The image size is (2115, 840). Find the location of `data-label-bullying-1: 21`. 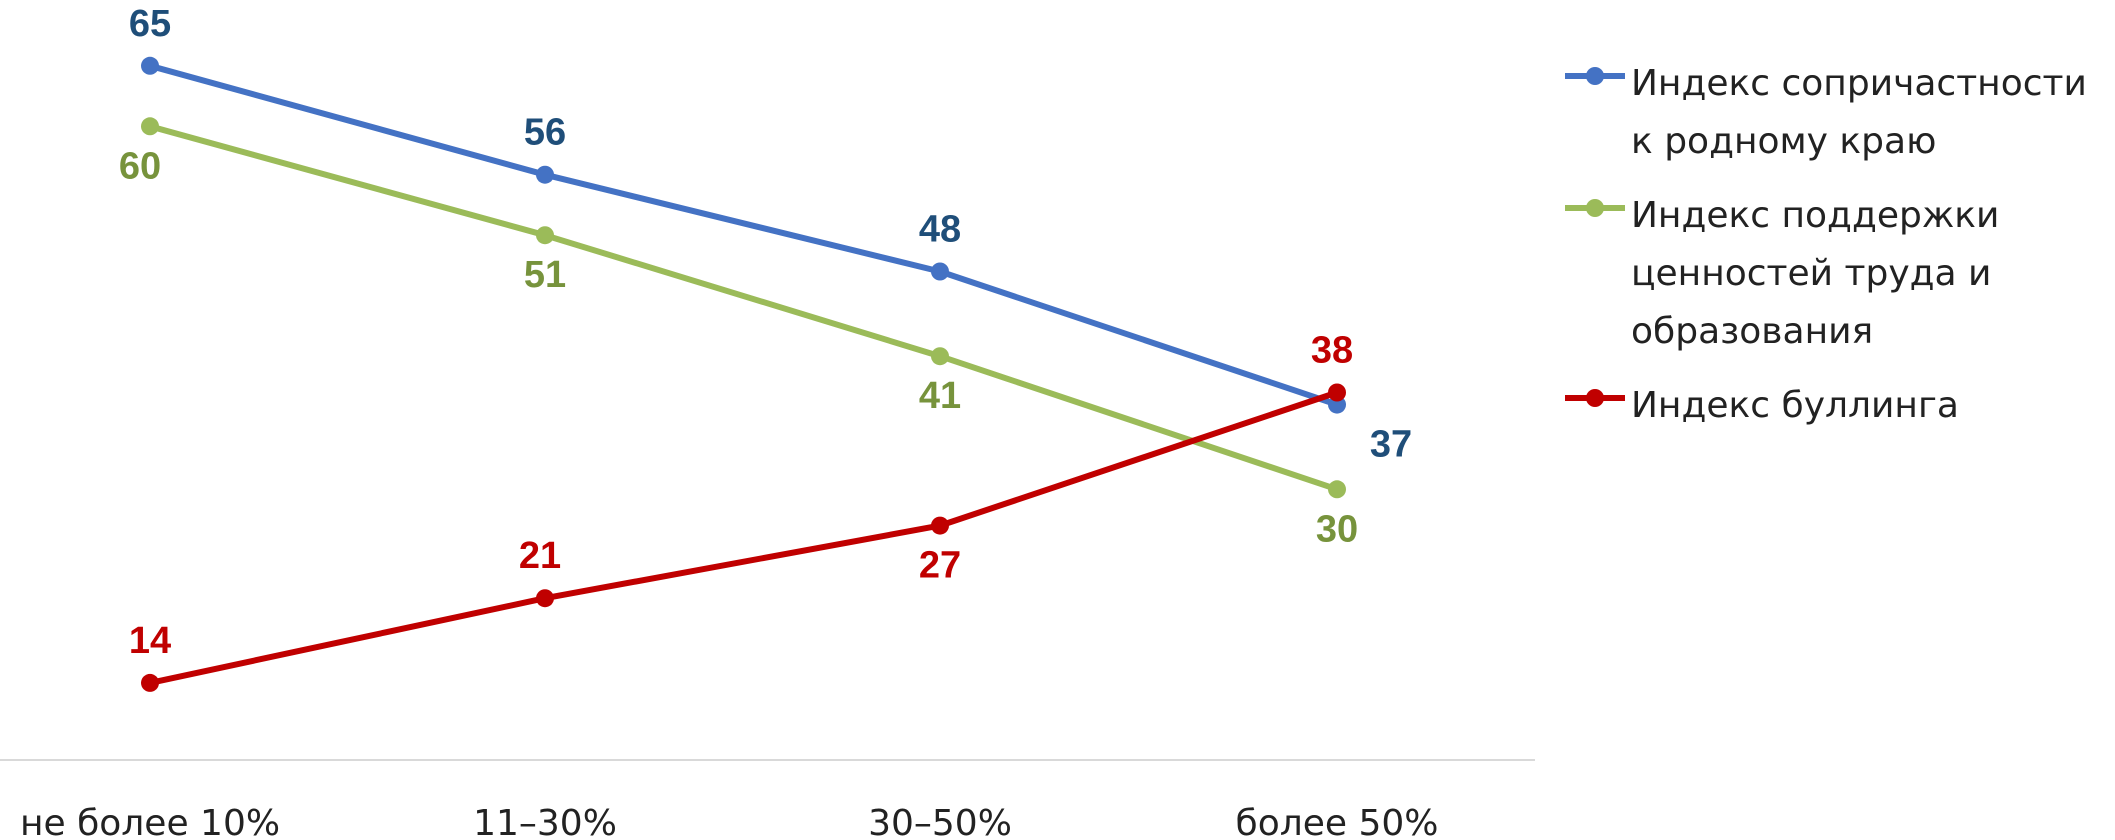

data-label-bullying-1: 21 is located at coordinates (540, 556).